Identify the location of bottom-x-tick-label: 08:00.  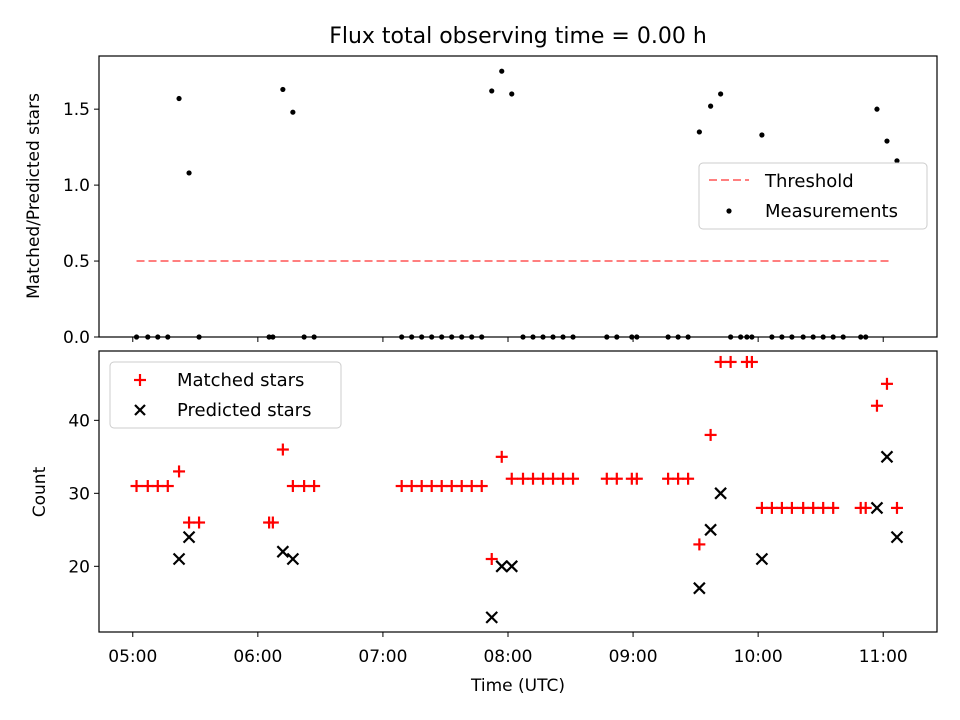
(507, 657).